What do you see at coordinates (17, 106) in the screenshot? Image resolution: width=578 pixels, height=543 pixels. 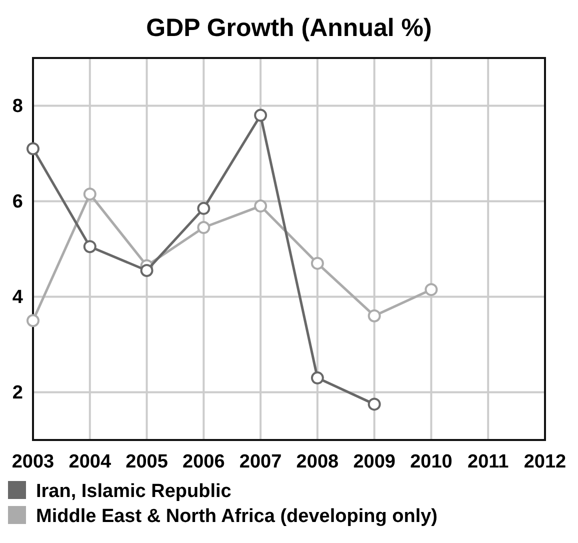 I see `y-tick-label: 8` at bounding box center [17, 106].